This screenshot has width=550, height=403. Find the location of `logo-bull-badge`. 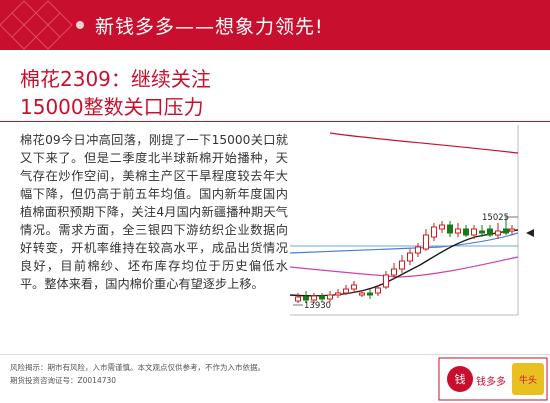

logo-bull-badge is located at coordinates (528, 379).